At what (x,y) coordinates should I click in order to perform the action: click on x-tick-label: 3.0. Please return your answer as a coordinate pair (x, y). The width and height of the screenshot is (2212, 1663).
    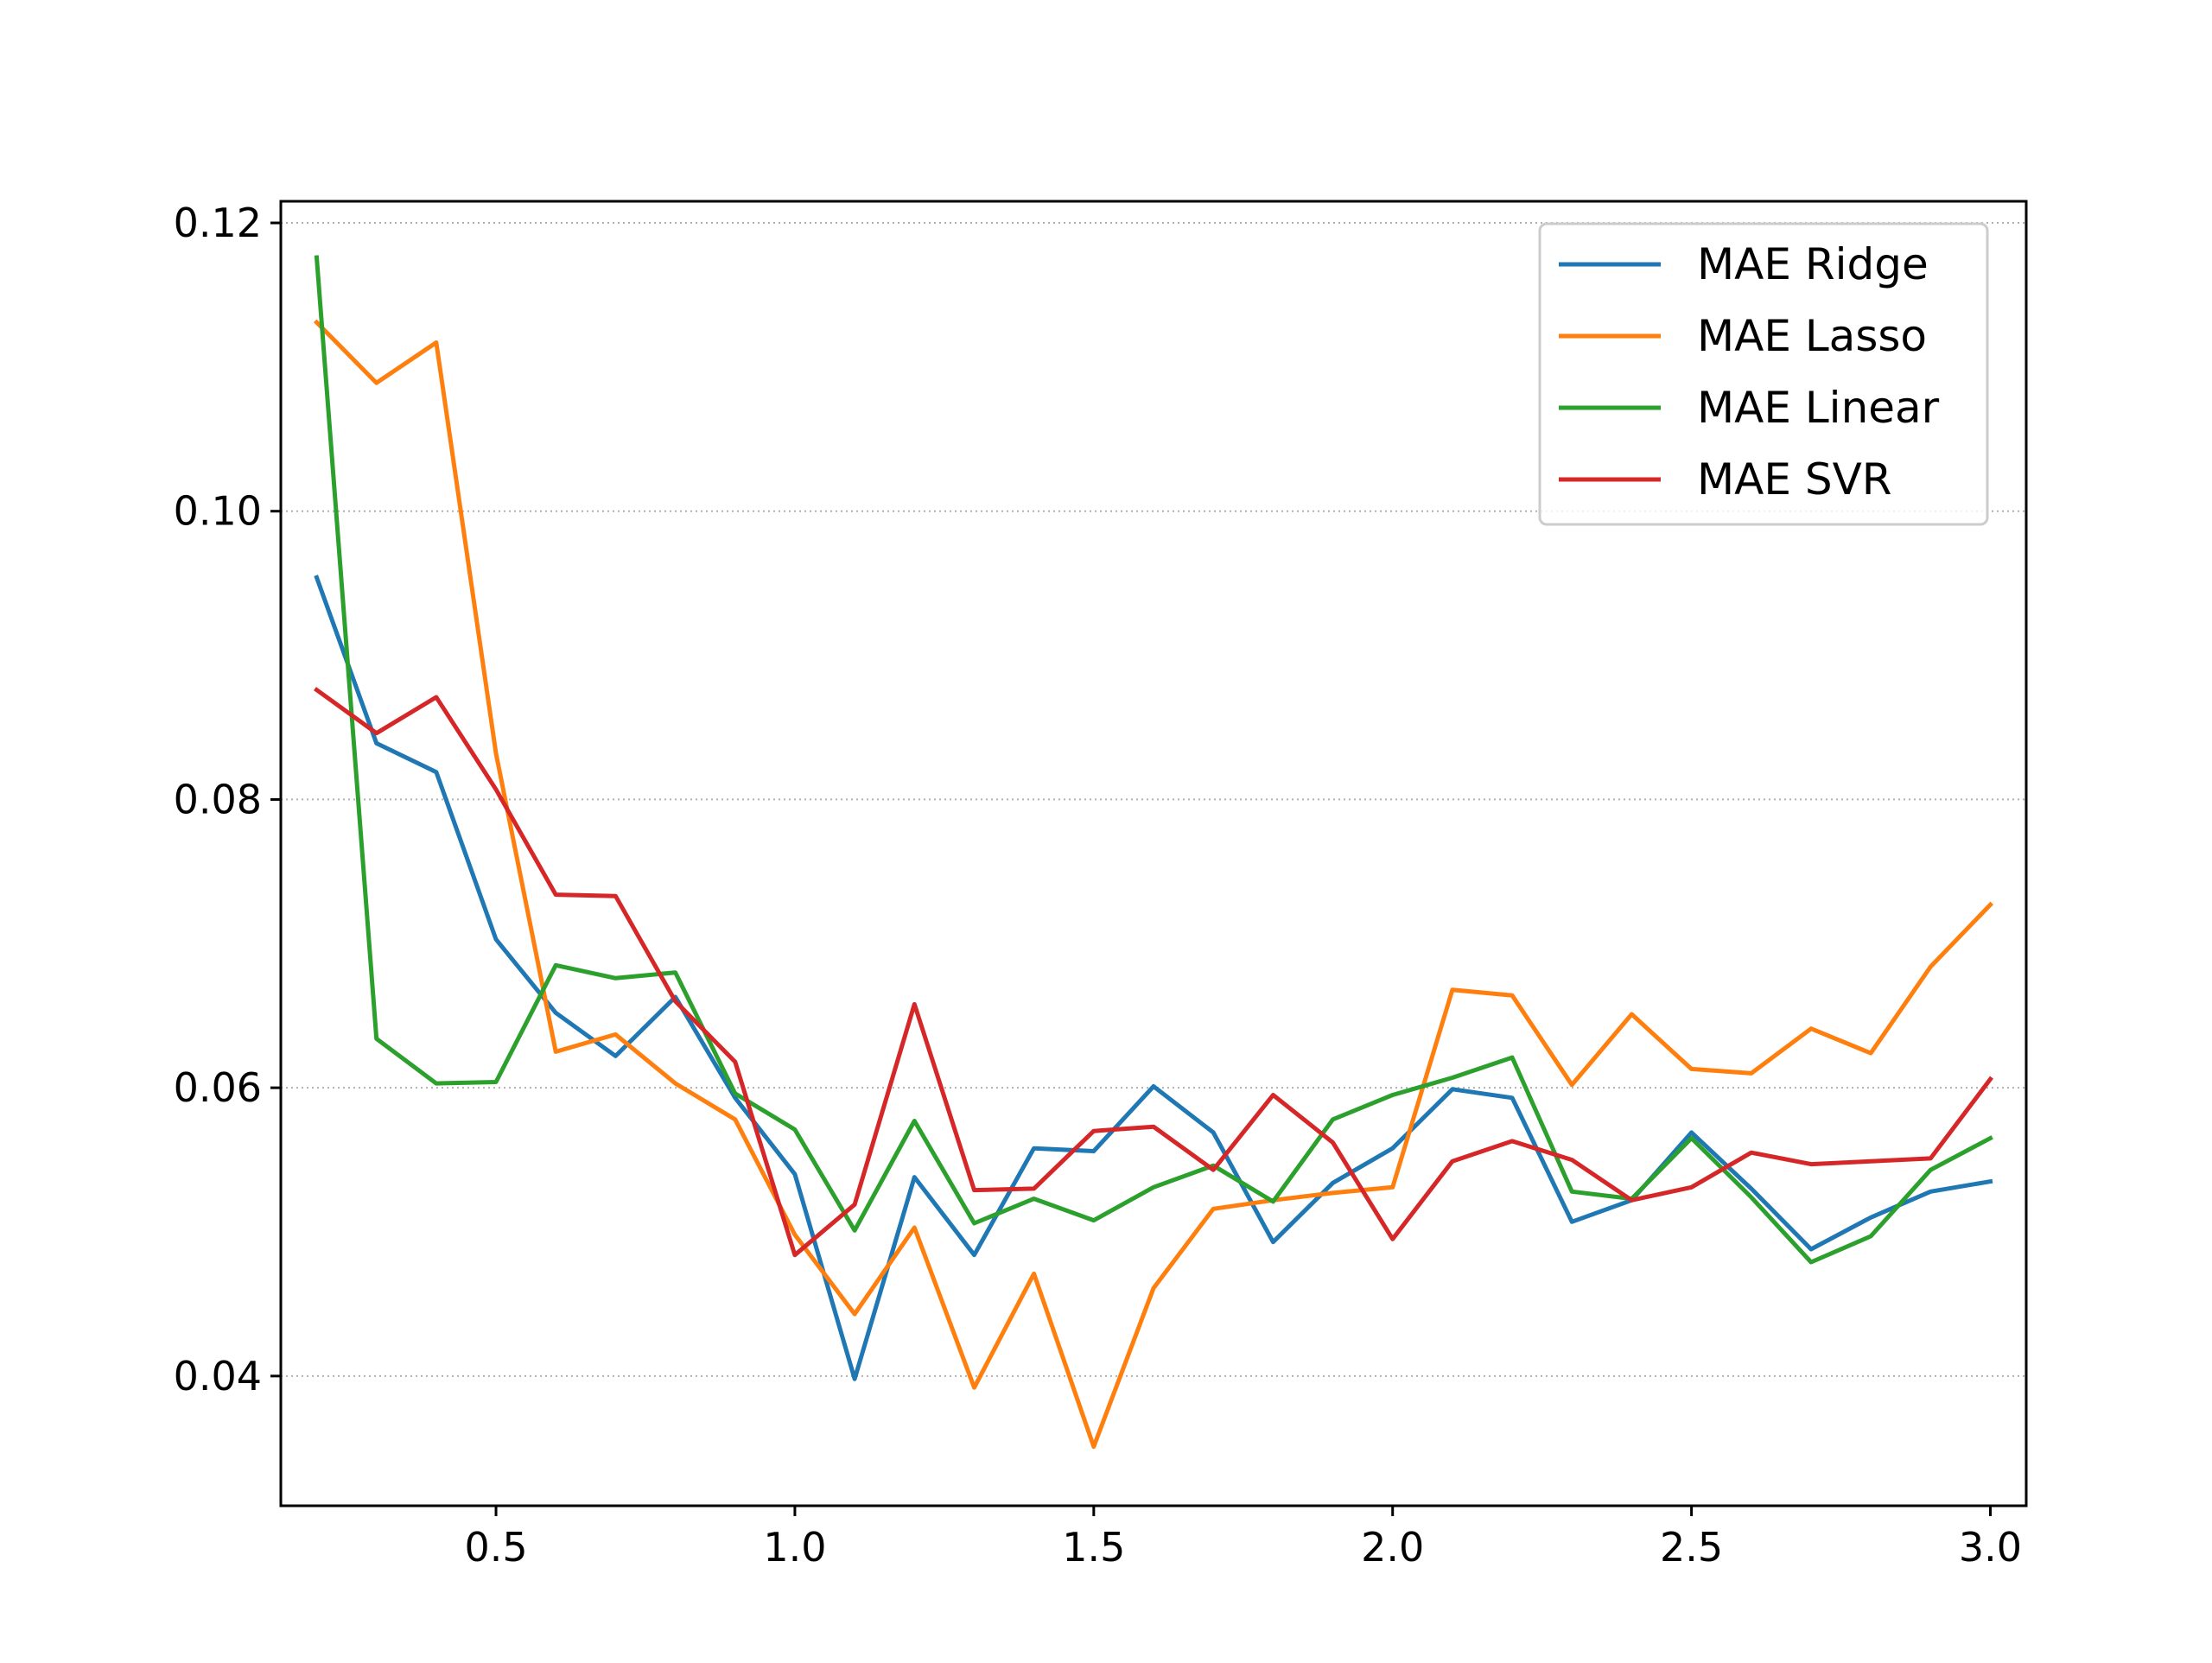
    Looking at the image, I should click on (1990, 1548).